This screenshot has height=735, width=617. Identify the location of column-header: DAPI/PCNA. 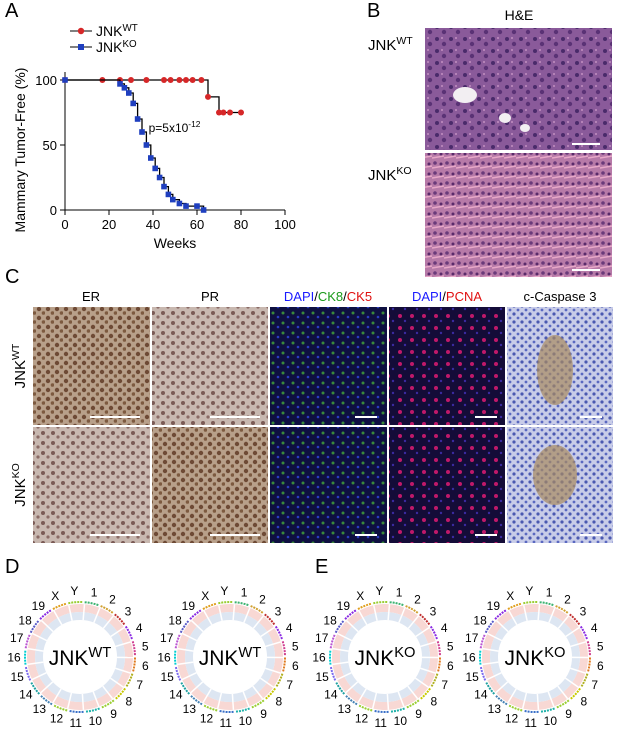
(447, 296).